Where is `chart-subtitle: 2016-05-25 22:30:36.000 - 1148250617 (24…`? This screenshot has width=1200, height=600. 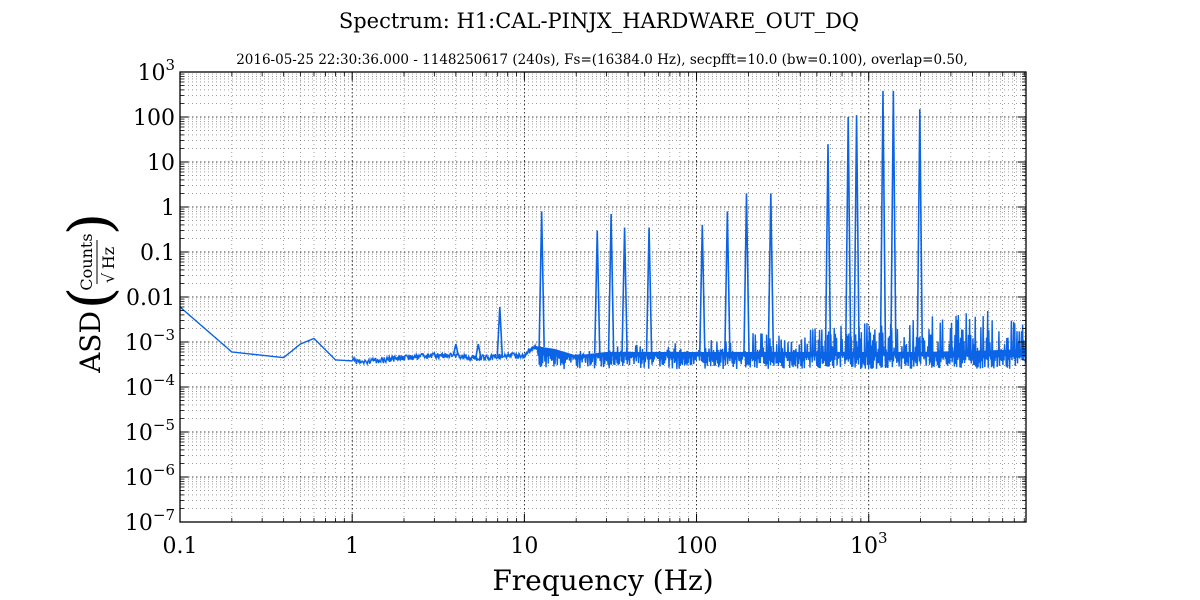 chart-subtitle: 2016-05-25 22:30:36.000 - 1148250617 (24… is located at coordinates (602, 60).